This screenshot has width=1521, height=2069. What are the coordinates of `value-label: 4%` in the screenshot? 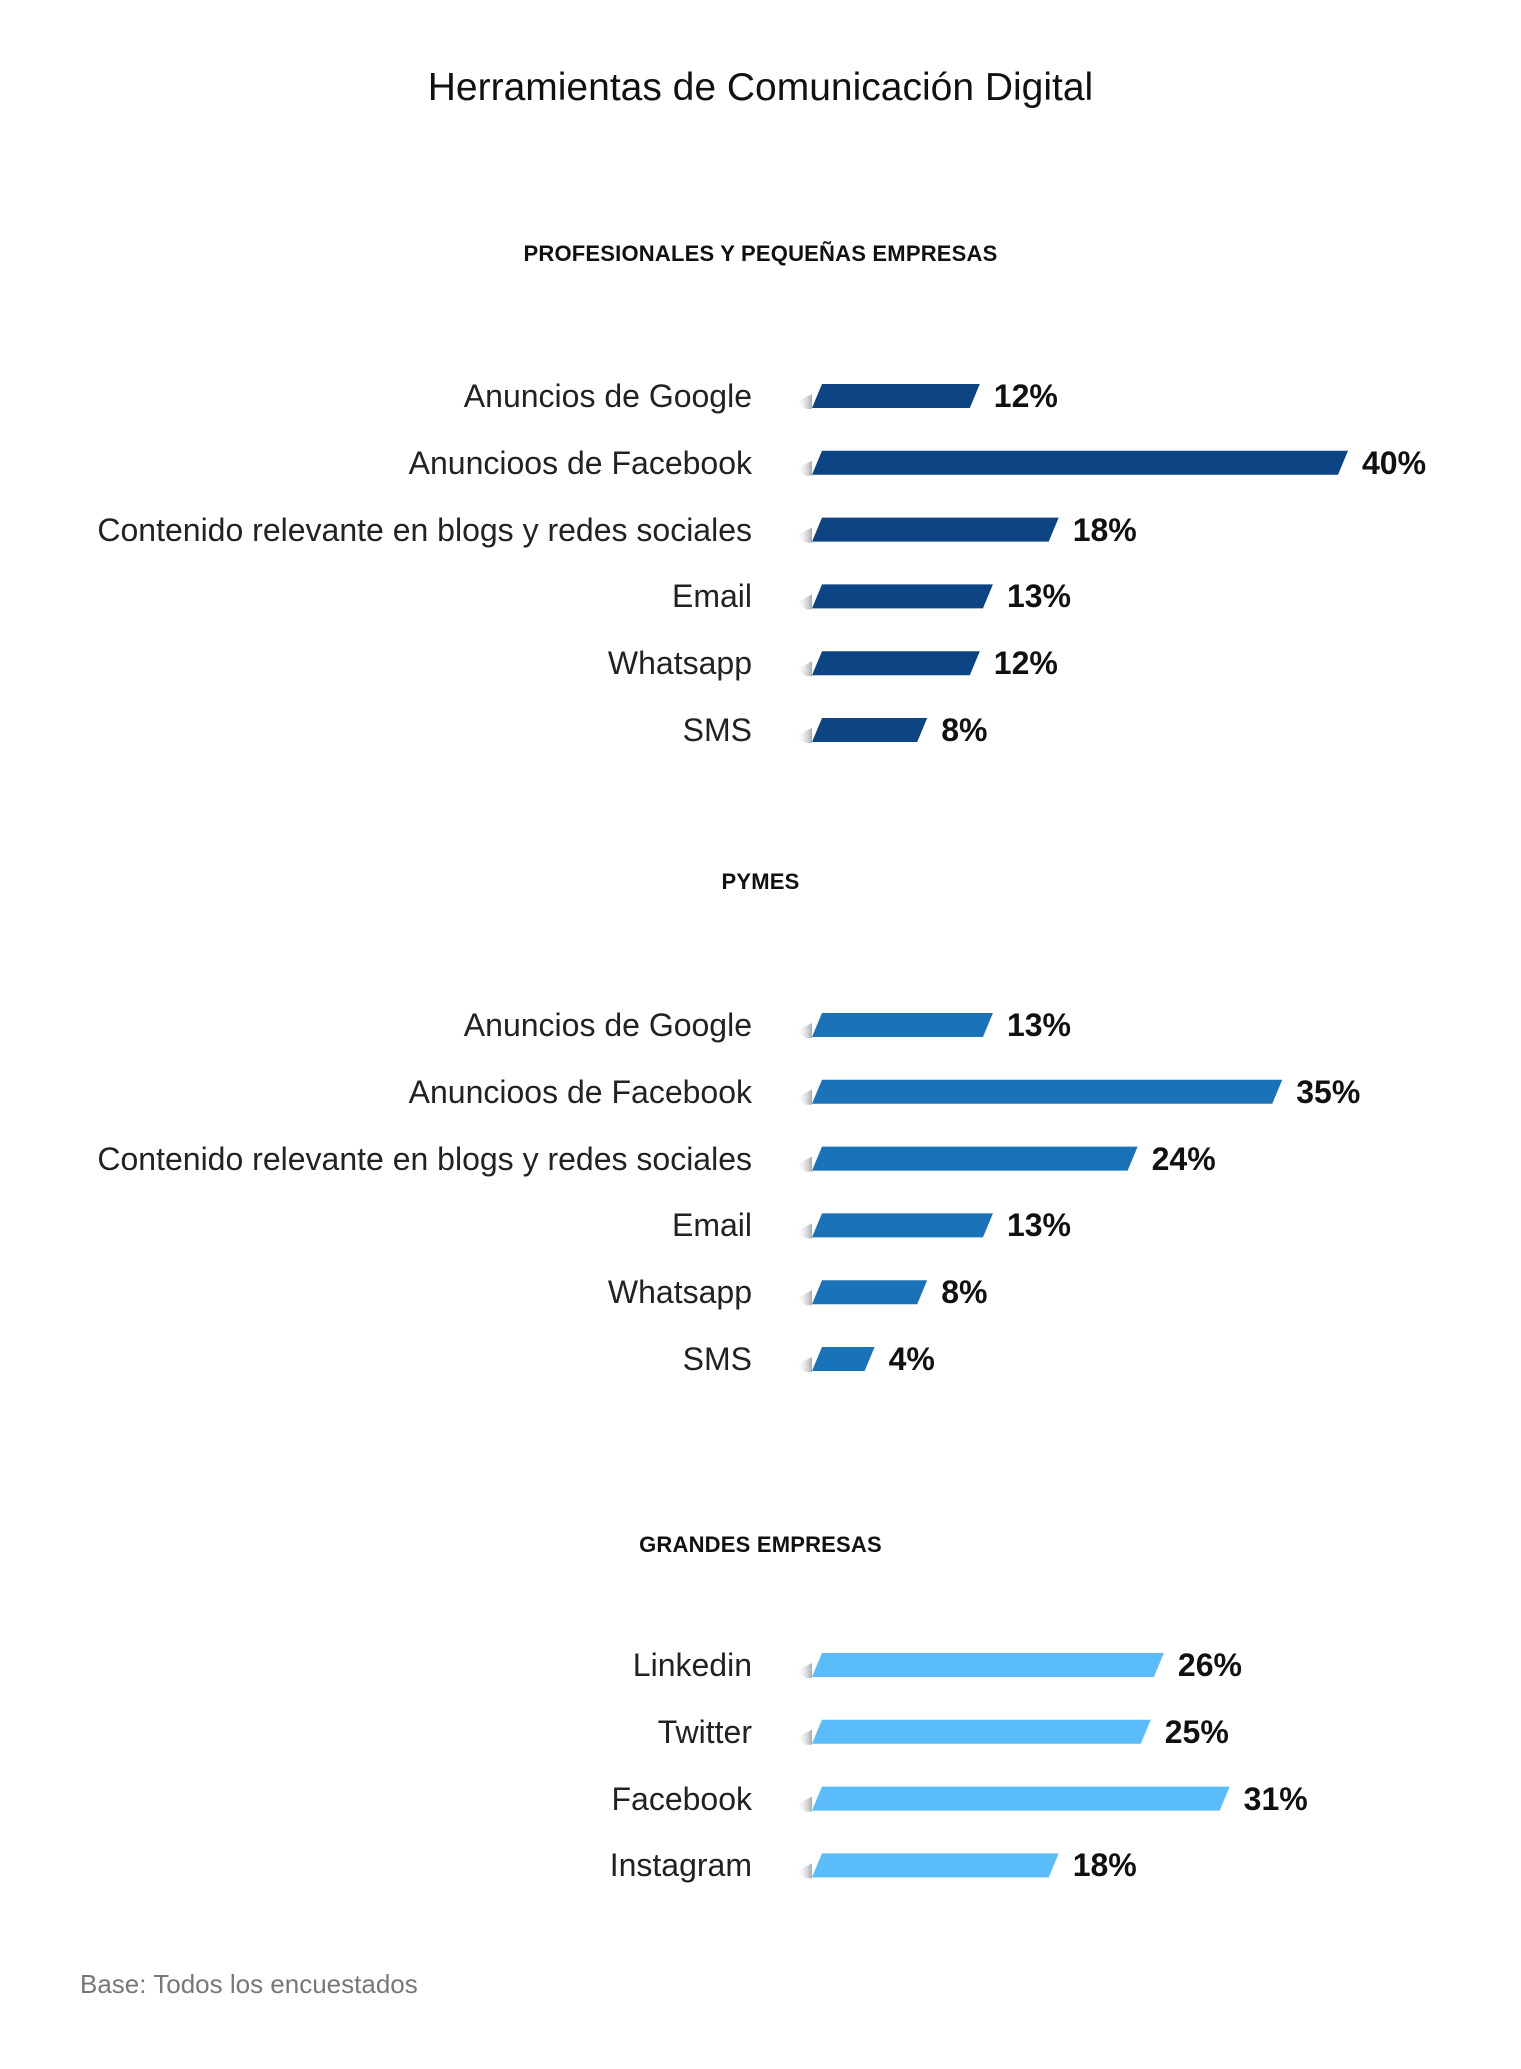 It's located at (911, 1359).